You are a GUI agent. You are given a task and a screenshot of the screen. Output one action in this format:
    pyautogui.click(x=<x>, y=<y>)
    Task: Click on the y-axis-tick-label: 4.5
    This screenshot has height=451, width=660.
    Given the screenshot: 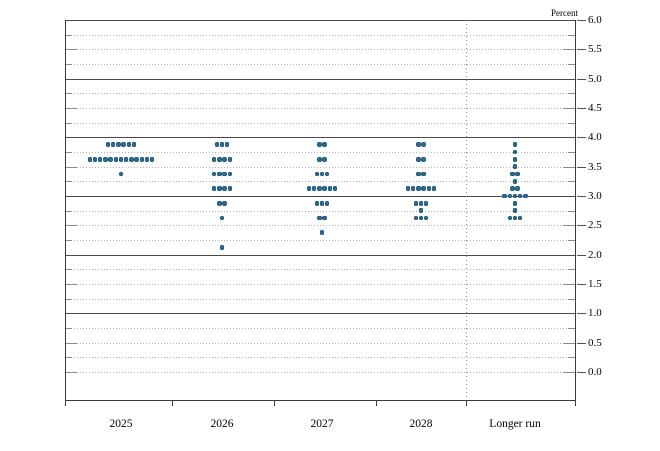 What is the action you would take?
    pyautogui.click(x=595, y=108)
    